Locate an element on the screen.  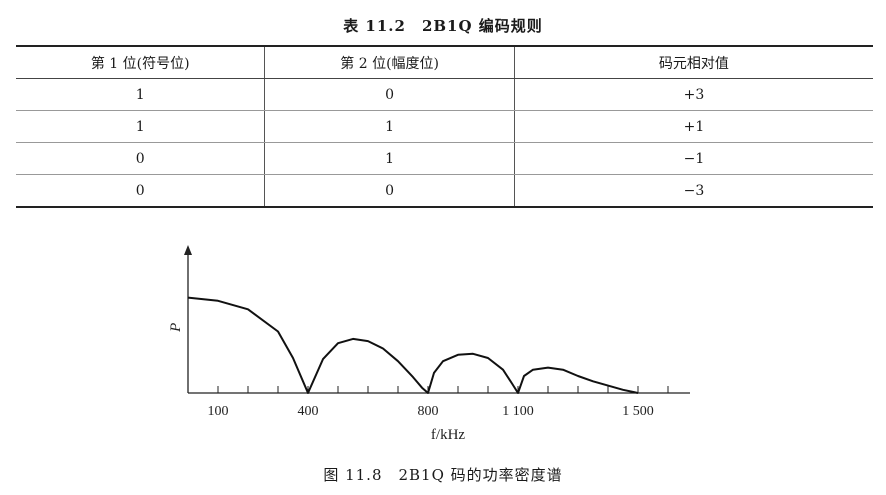
table-row: 1 0 +3 is located at coordinates (444, 94).